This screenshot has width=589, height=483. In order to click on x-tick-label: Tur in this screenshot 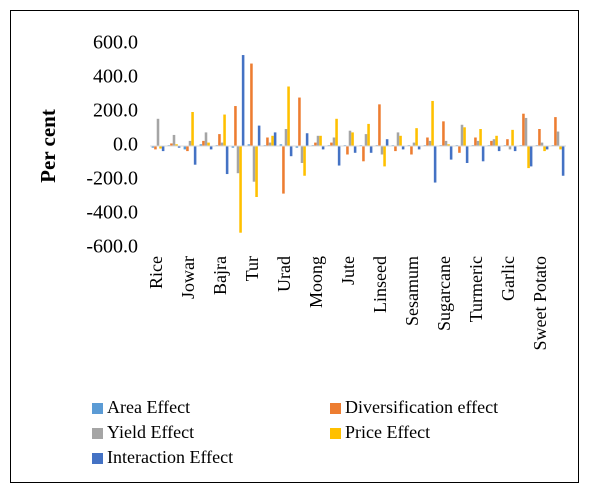, I will do `click(252, 268)`.